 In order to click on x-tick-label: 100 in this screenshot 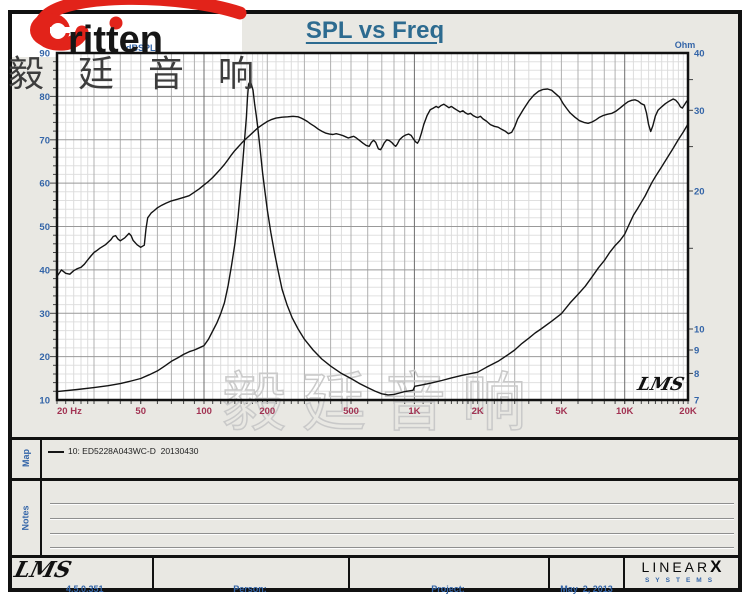, I will do `click(204, 411)`.